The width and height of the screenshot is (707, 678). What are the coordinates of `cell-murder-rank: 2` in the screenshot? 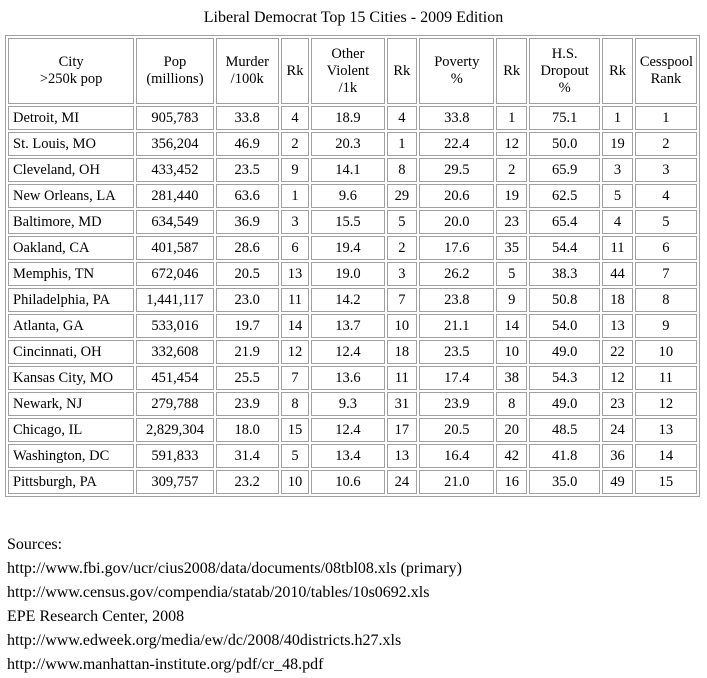 It's located at (295, 144).